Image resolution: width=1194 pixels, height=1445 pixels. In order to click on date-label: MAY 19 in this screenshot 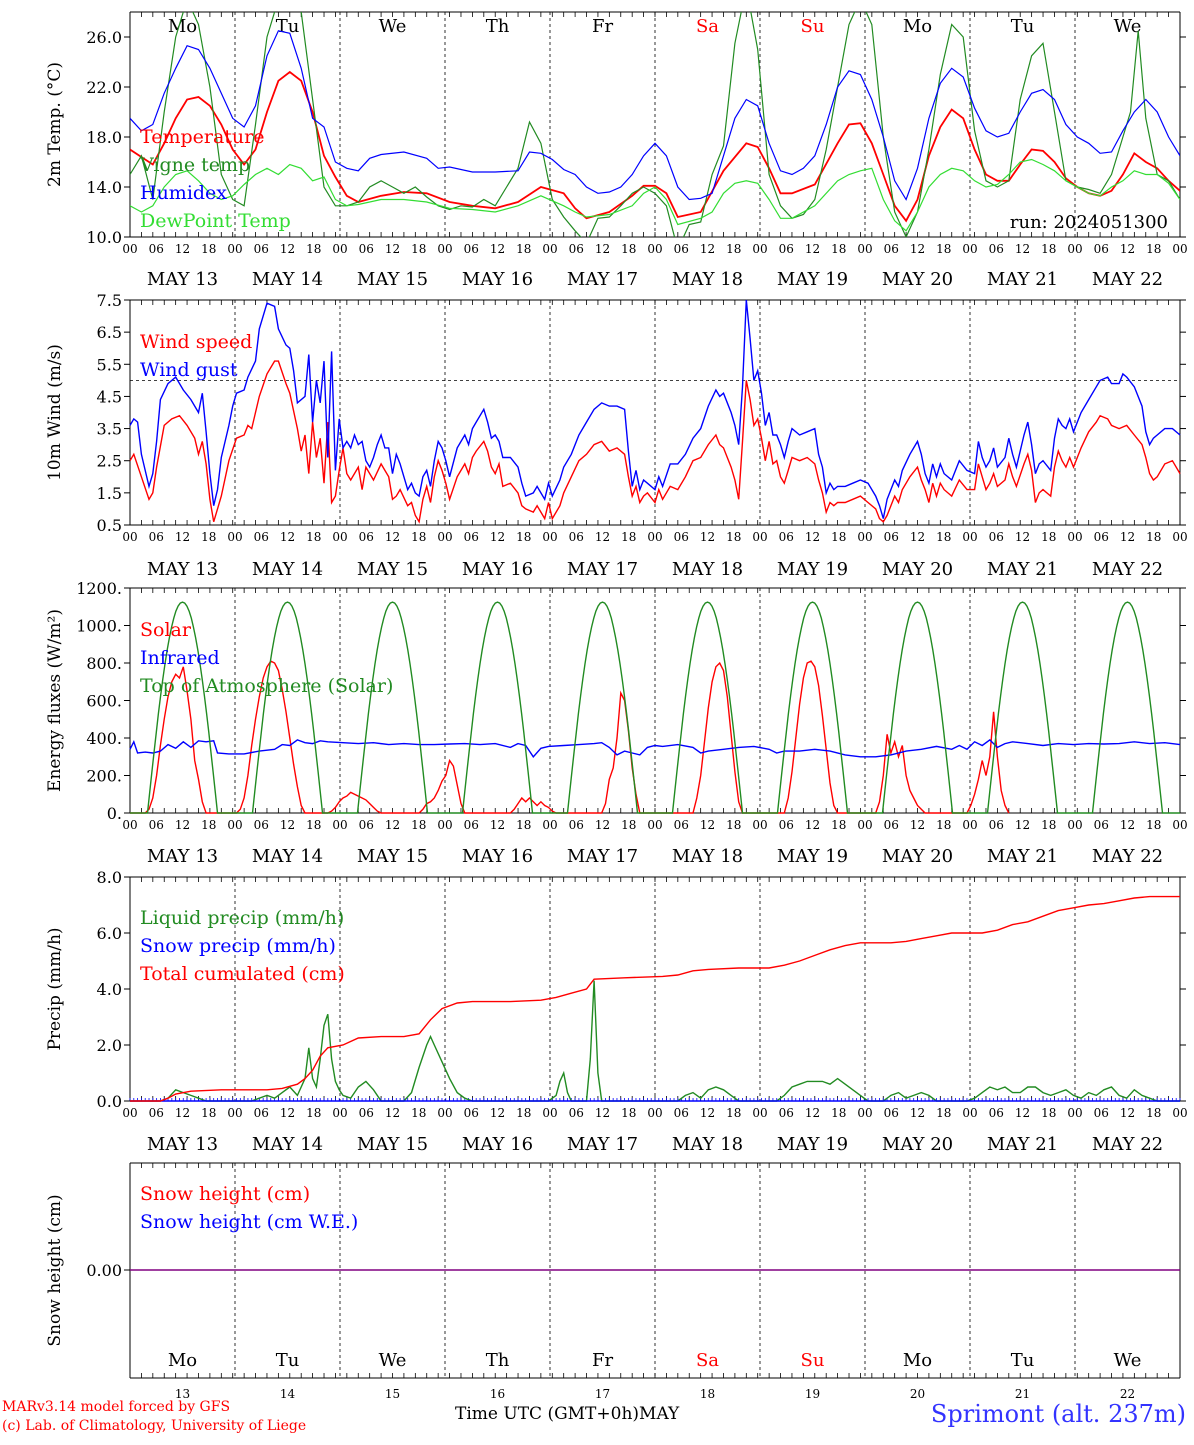, I will do `click(812, 1144)`.